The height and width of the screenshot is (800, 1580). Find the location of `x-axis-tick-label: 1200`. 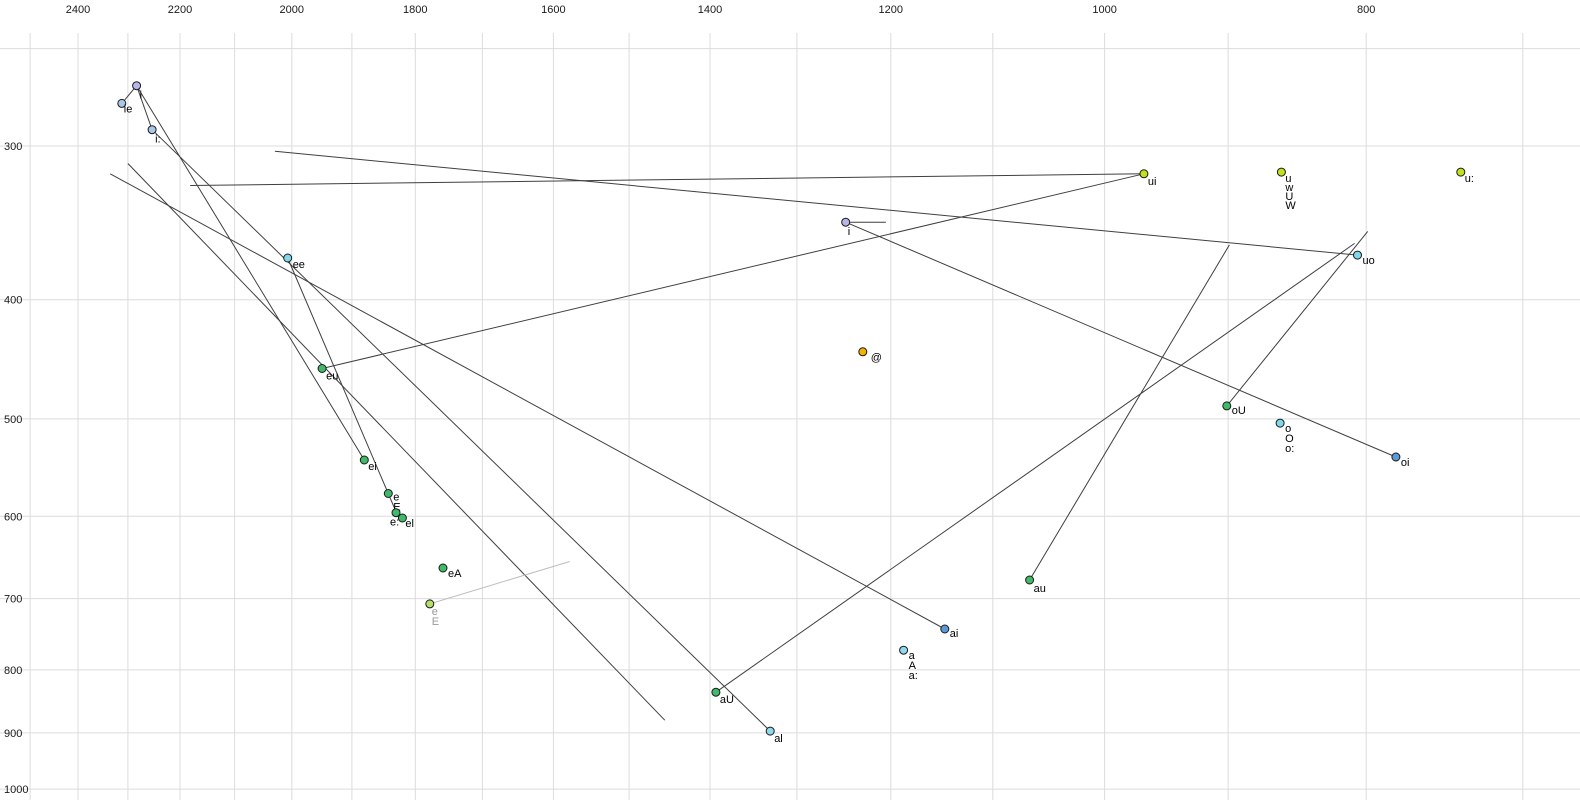

x-axis-tick-label: 1200 is located at coordinates (891, 10).